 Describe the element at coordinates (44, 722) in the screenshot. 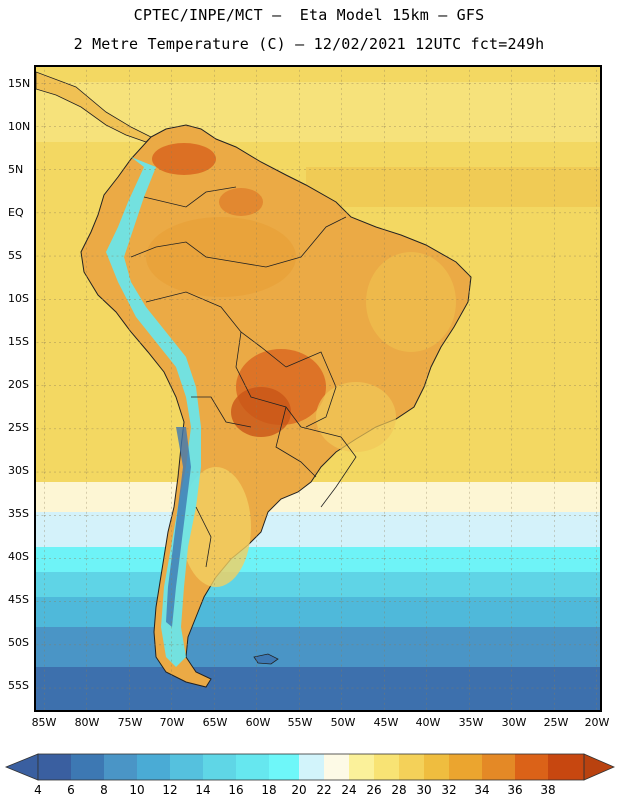

I see `lon-label: 85W` at that location.